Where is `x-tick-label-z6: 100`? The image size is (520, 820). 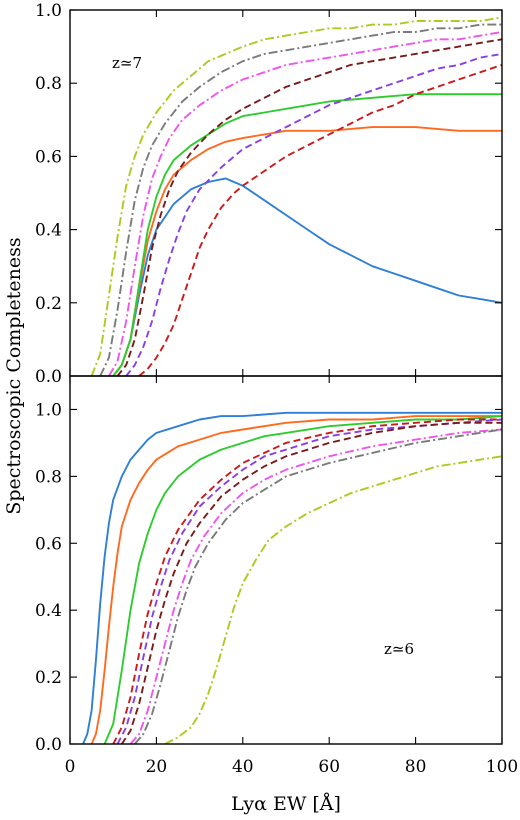
x-tick-label-z6: 100 is located at coordinates (502, 767).